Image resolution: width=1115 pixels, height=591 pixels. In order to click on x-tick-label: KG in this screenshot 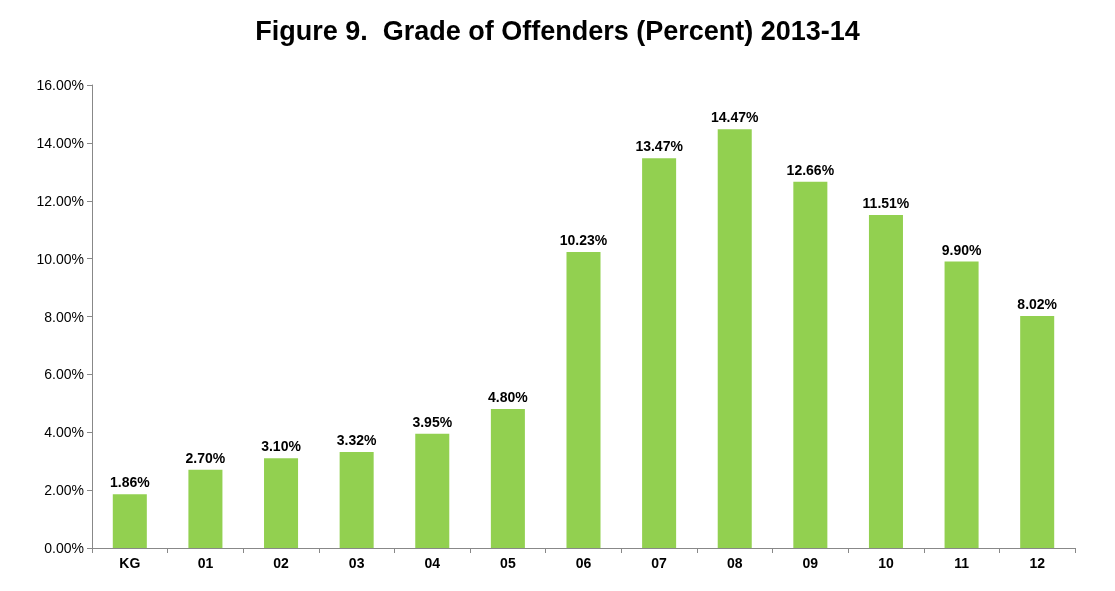, I will do `click(130, 563)`.